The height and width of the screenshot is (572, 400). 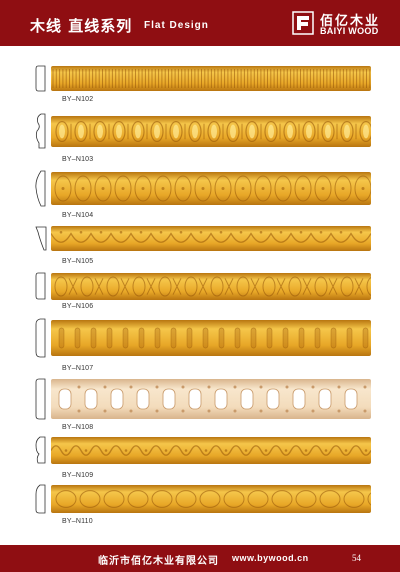 What do you see at coordinates (77, 521) in the screenshot?
I see `product-code: BY–N110` at bounding box center [77, 521].